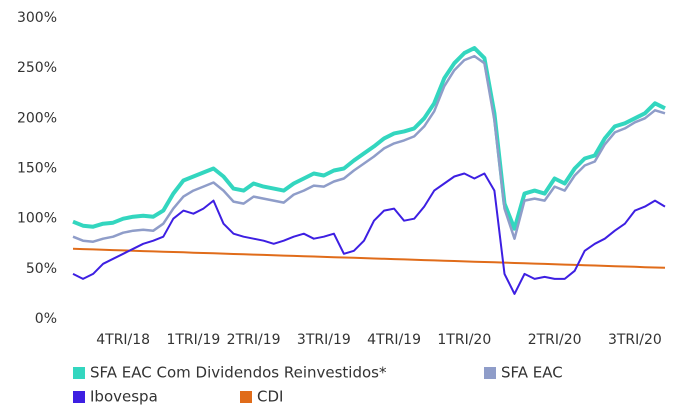 The image size is (676, 407). Describe the element at coordinates (532, 373) in the screenshot. I see `legend-label: SFA EAC` at that location.